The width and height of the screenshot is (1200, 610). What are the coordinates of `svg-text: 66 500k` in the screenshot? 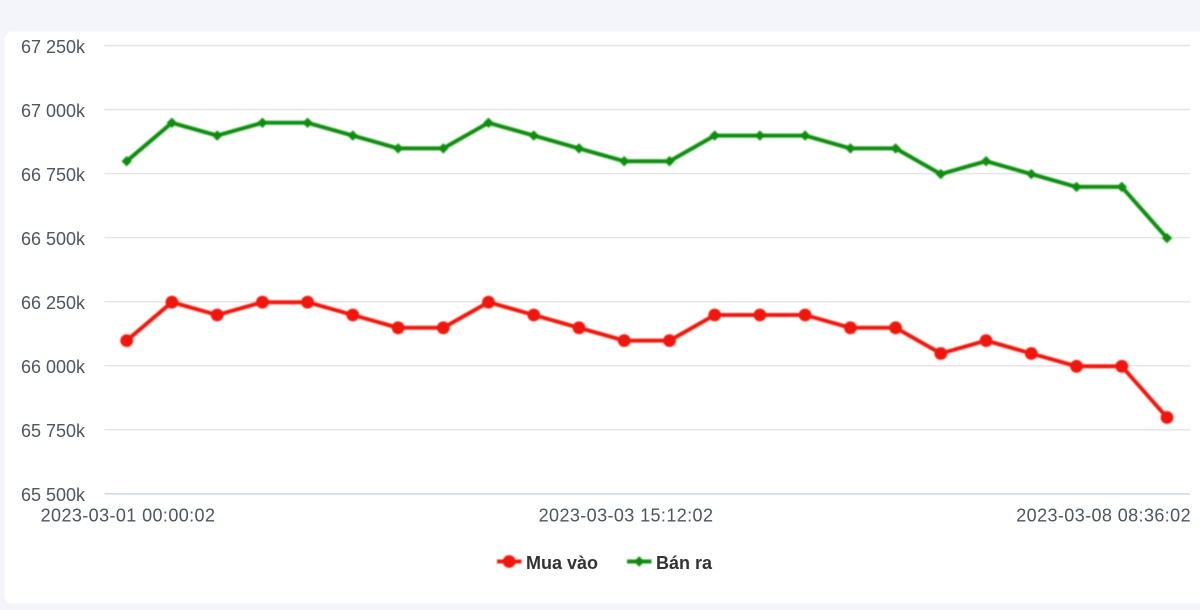 It's located at (53, 239).